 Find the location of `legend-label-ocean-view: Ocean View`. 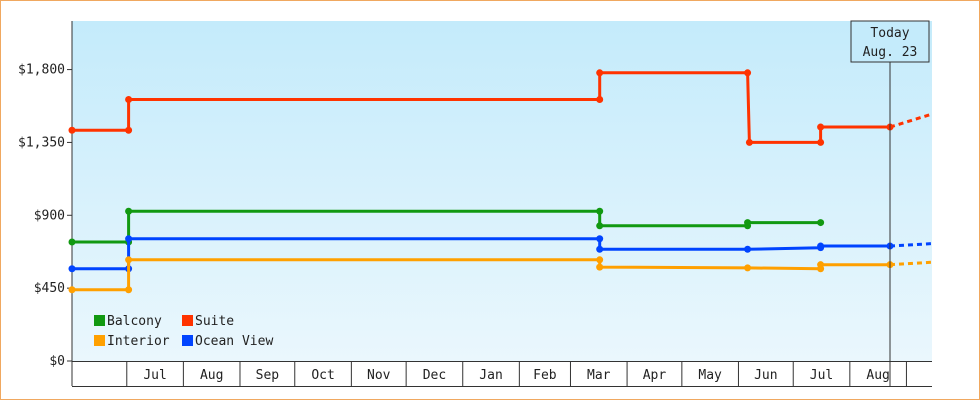

legend-label-ocean-view: Ocean View is located at coordinates (234, 341).